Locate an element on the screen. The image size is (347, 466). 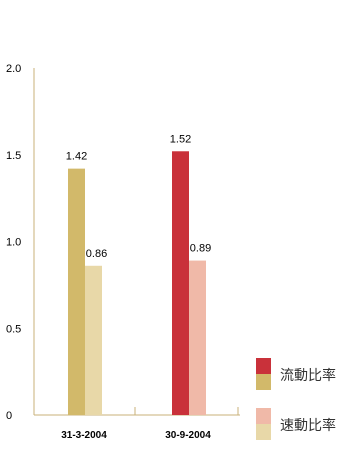
data-label: 1.52 is located at coordinates (180, 139).